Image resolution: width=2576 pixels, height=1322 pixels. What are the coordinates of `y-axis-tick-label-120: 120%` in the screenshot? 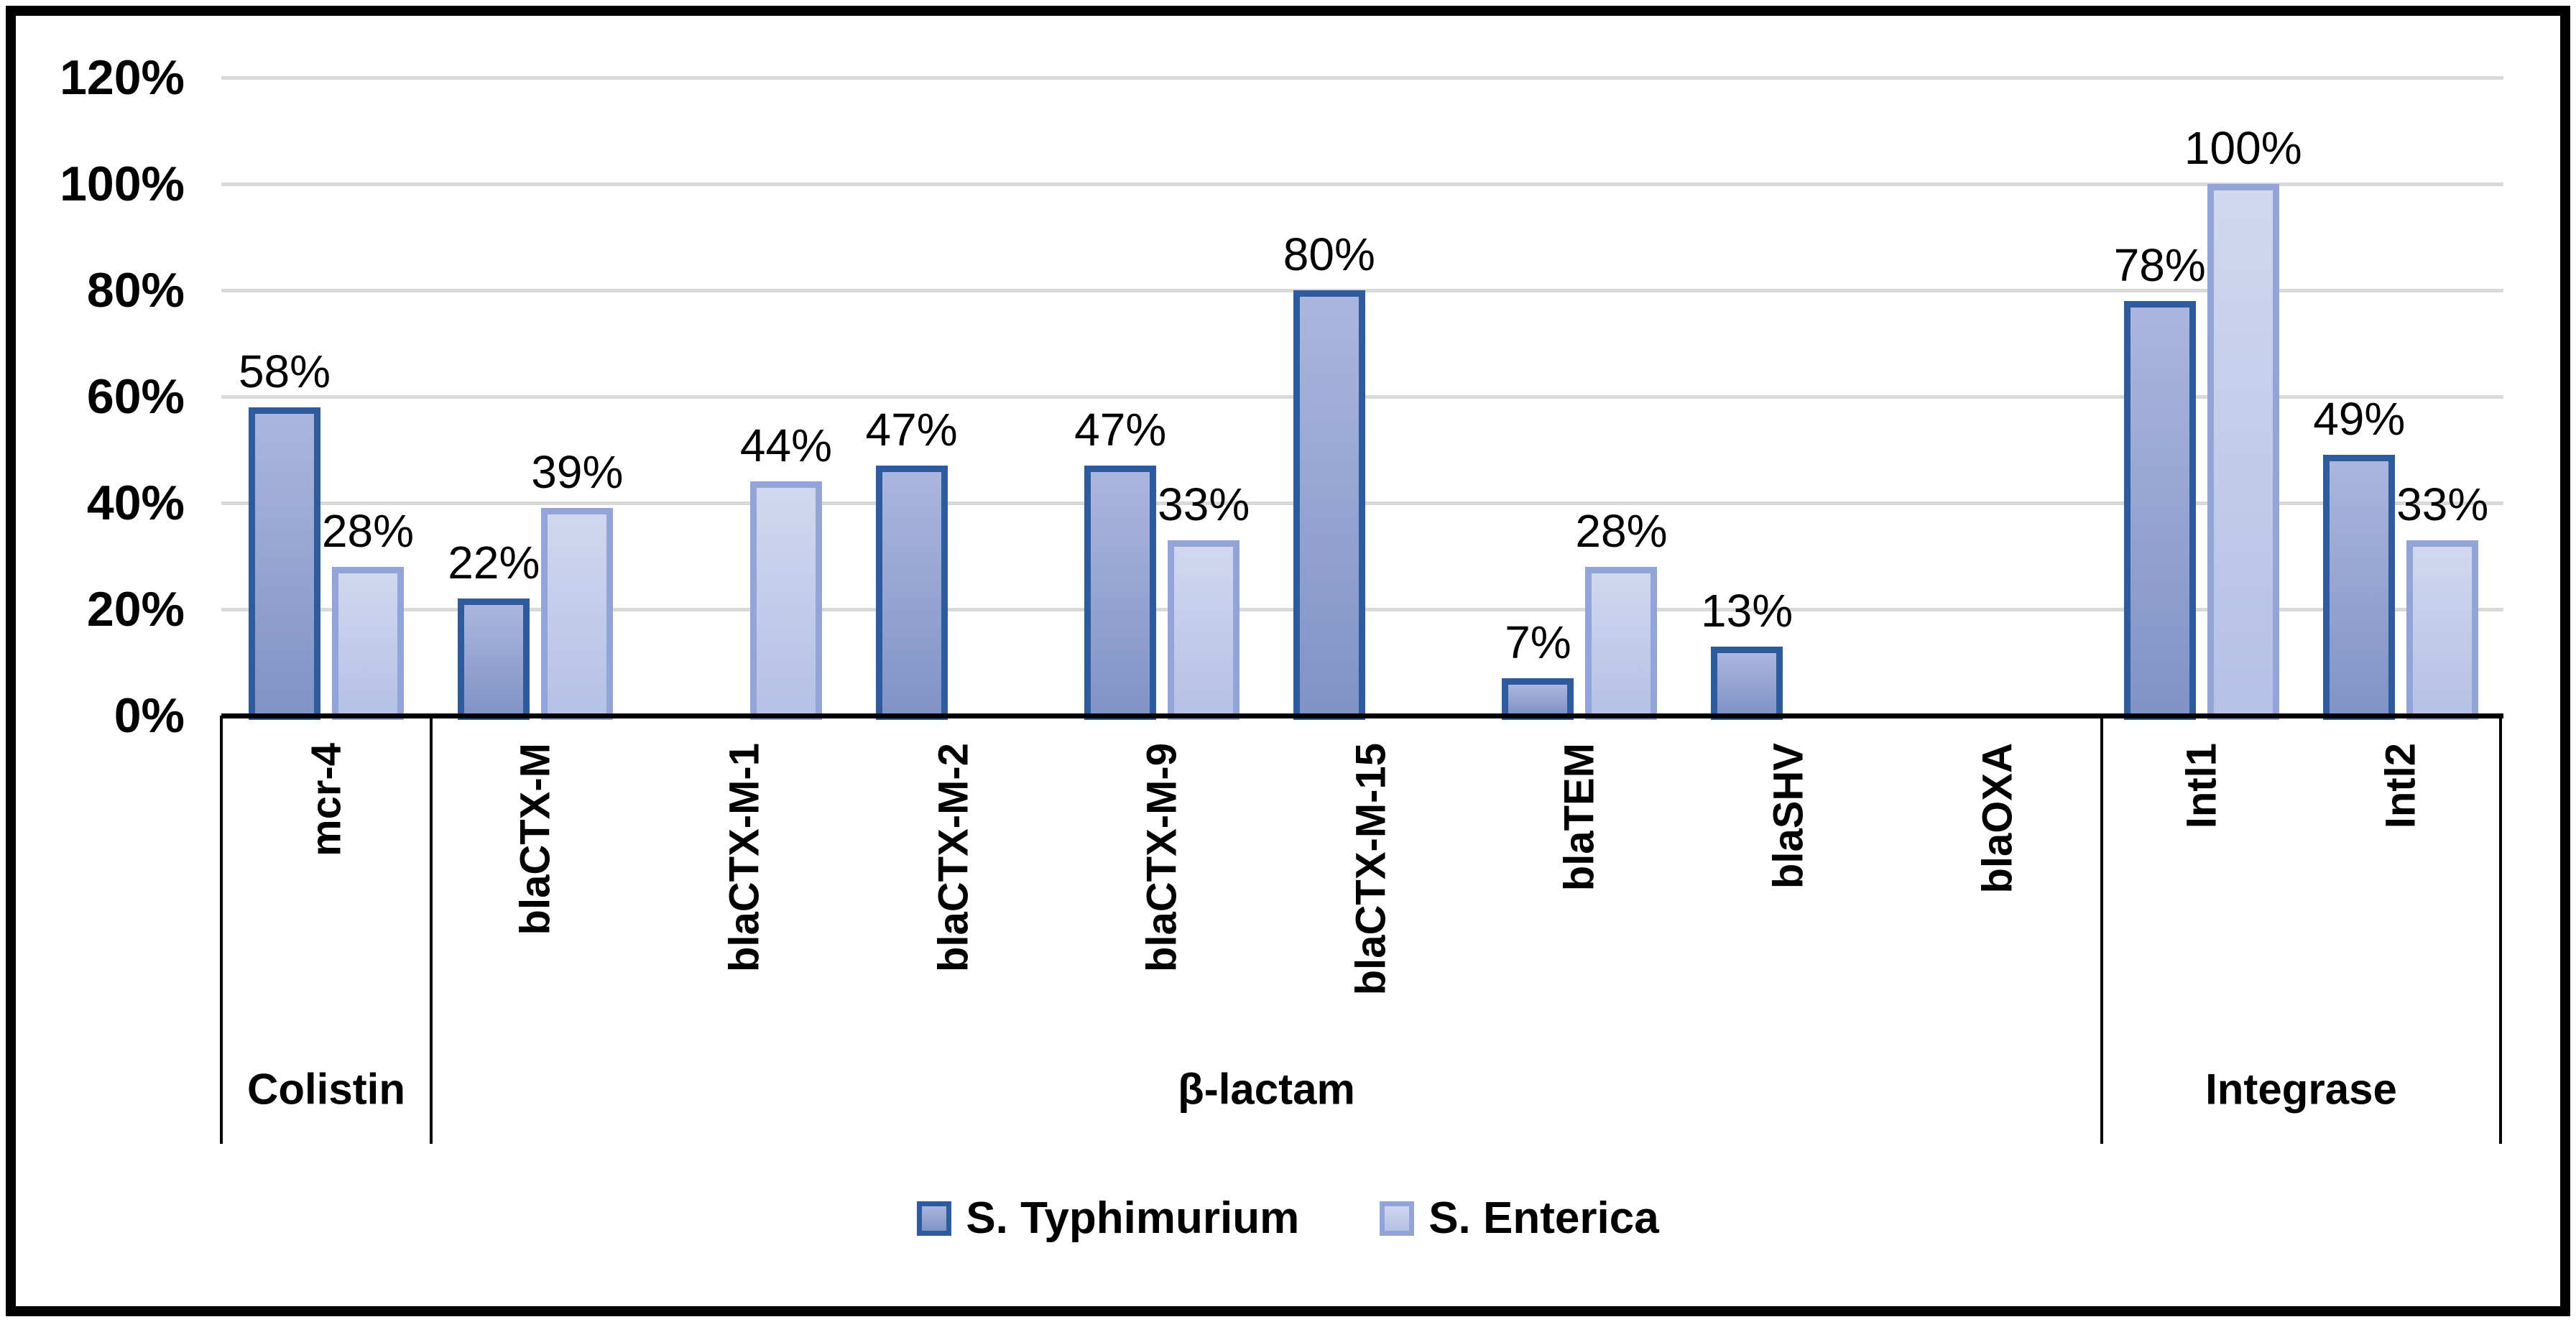 It's located at (123, 77).